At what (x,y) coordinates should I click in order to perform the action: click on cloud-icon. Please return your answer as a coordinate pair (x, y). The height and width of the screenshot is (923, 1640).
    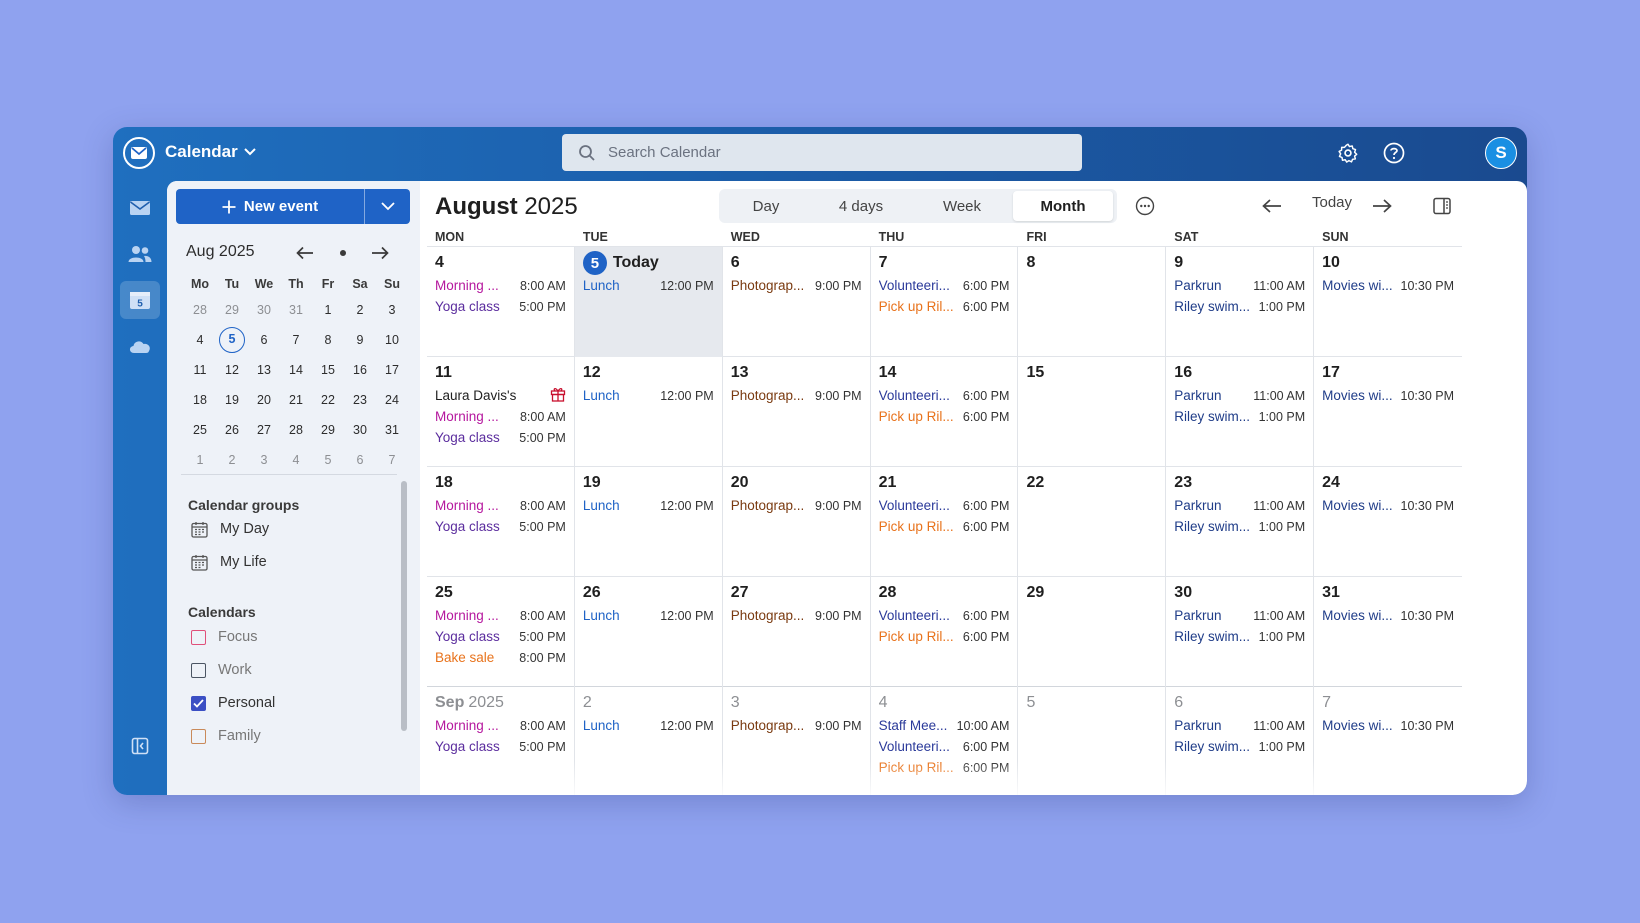
    Looking at the image, I should click on (140, 346).